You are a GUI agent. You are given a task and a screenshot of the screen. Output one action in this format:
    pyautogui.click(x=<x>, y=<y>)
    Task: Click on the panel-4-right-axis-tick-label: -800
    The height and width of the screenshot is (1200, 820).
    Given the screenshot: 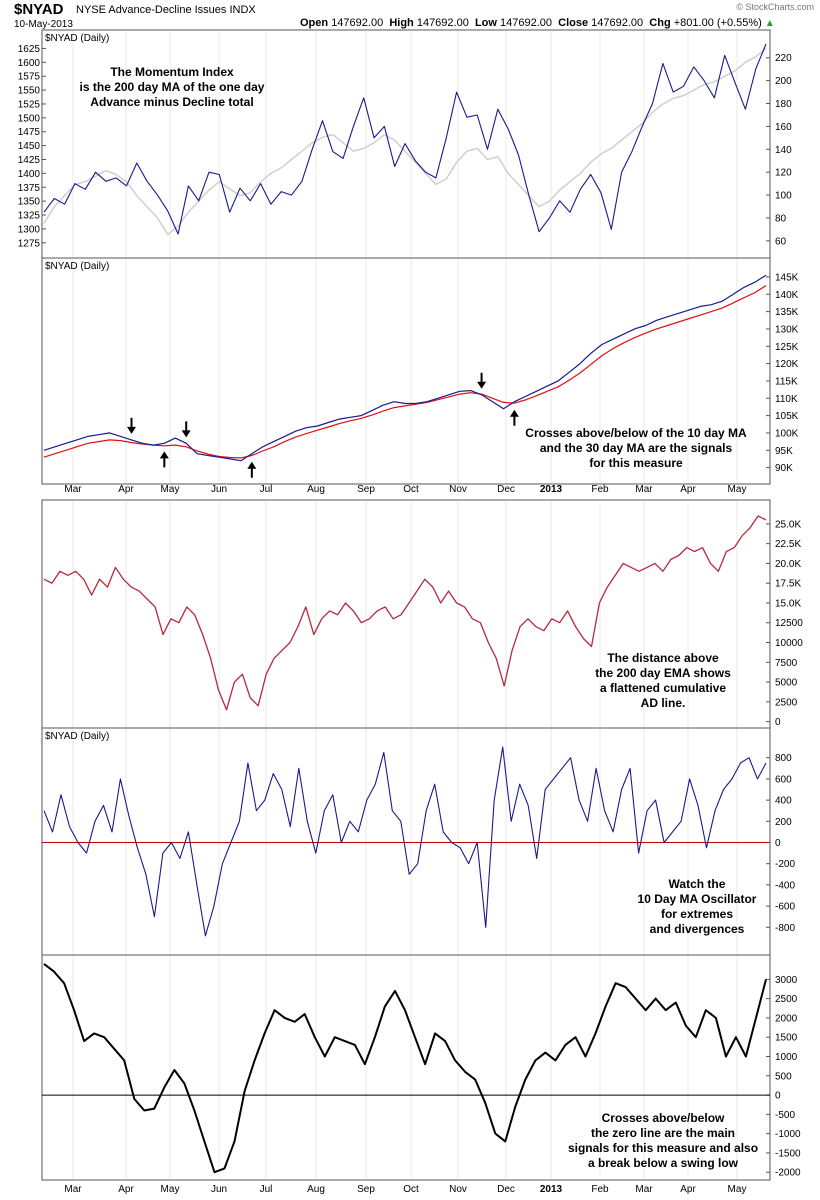 What is the action you would take?
    pyautogui.click(x=785, y=928)
    